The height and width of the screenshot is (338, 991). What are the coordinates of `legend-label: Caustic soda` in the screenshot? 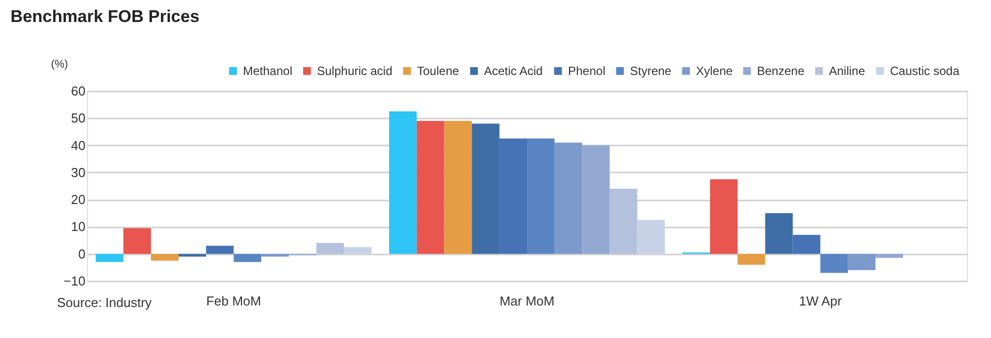 It's located at (925, 71).